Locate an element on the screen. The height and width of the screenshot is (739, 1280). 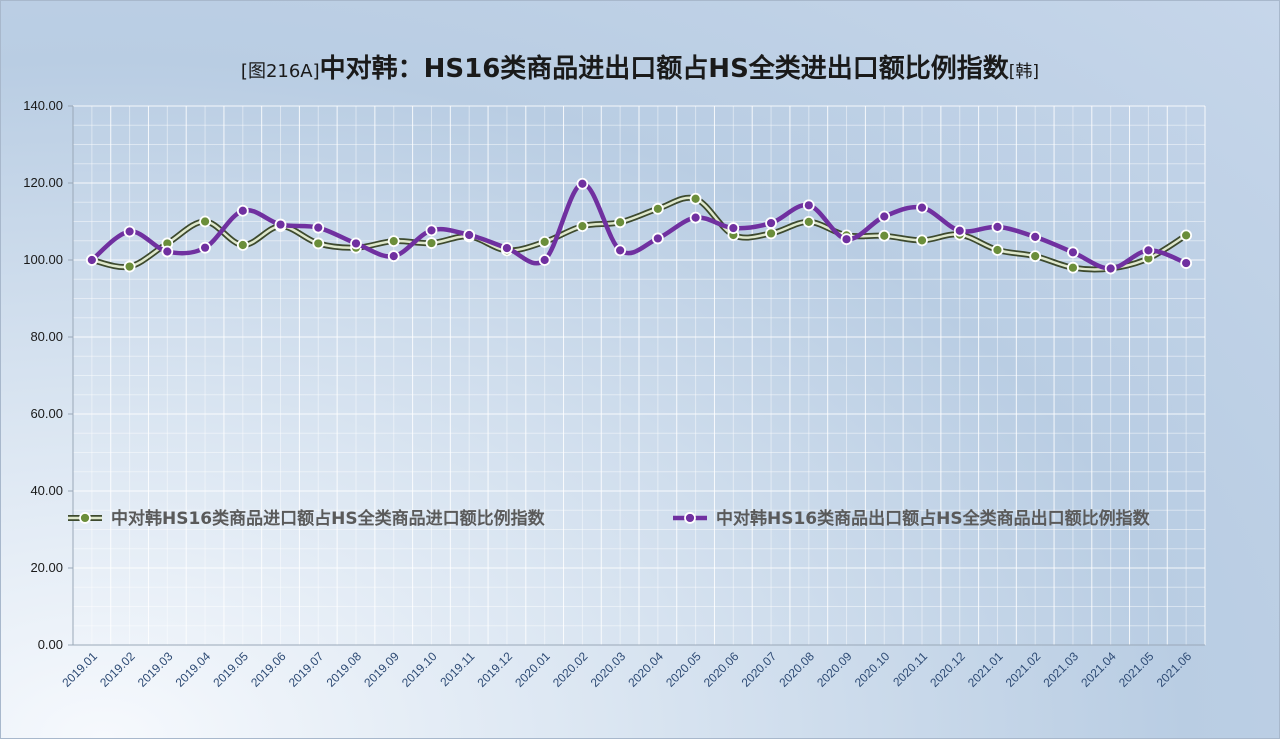
legend-label-import: 中对韩HS16类商品进口额占HS全类商品进口额比例指数 is located at coordinates (328, 518).